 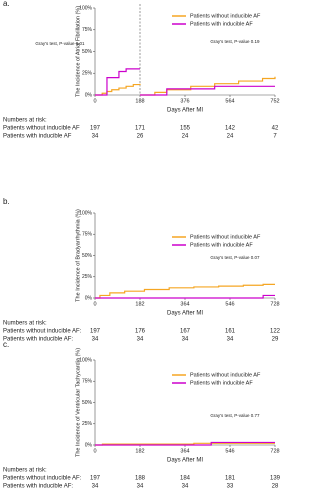 I want to click on risk-value: 42, so click(x=275, y=129).